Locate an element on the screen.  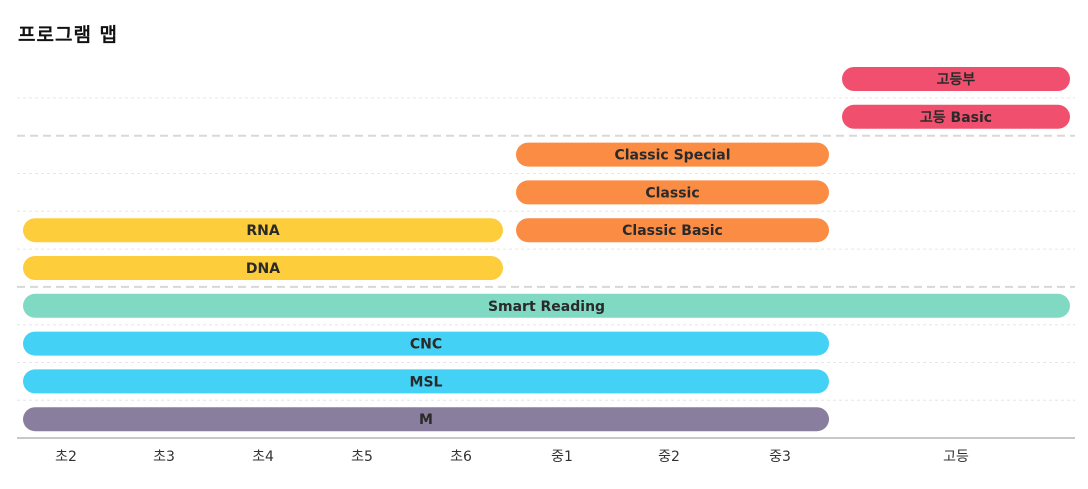
bar-label: M is located at coordinates (426, 420).